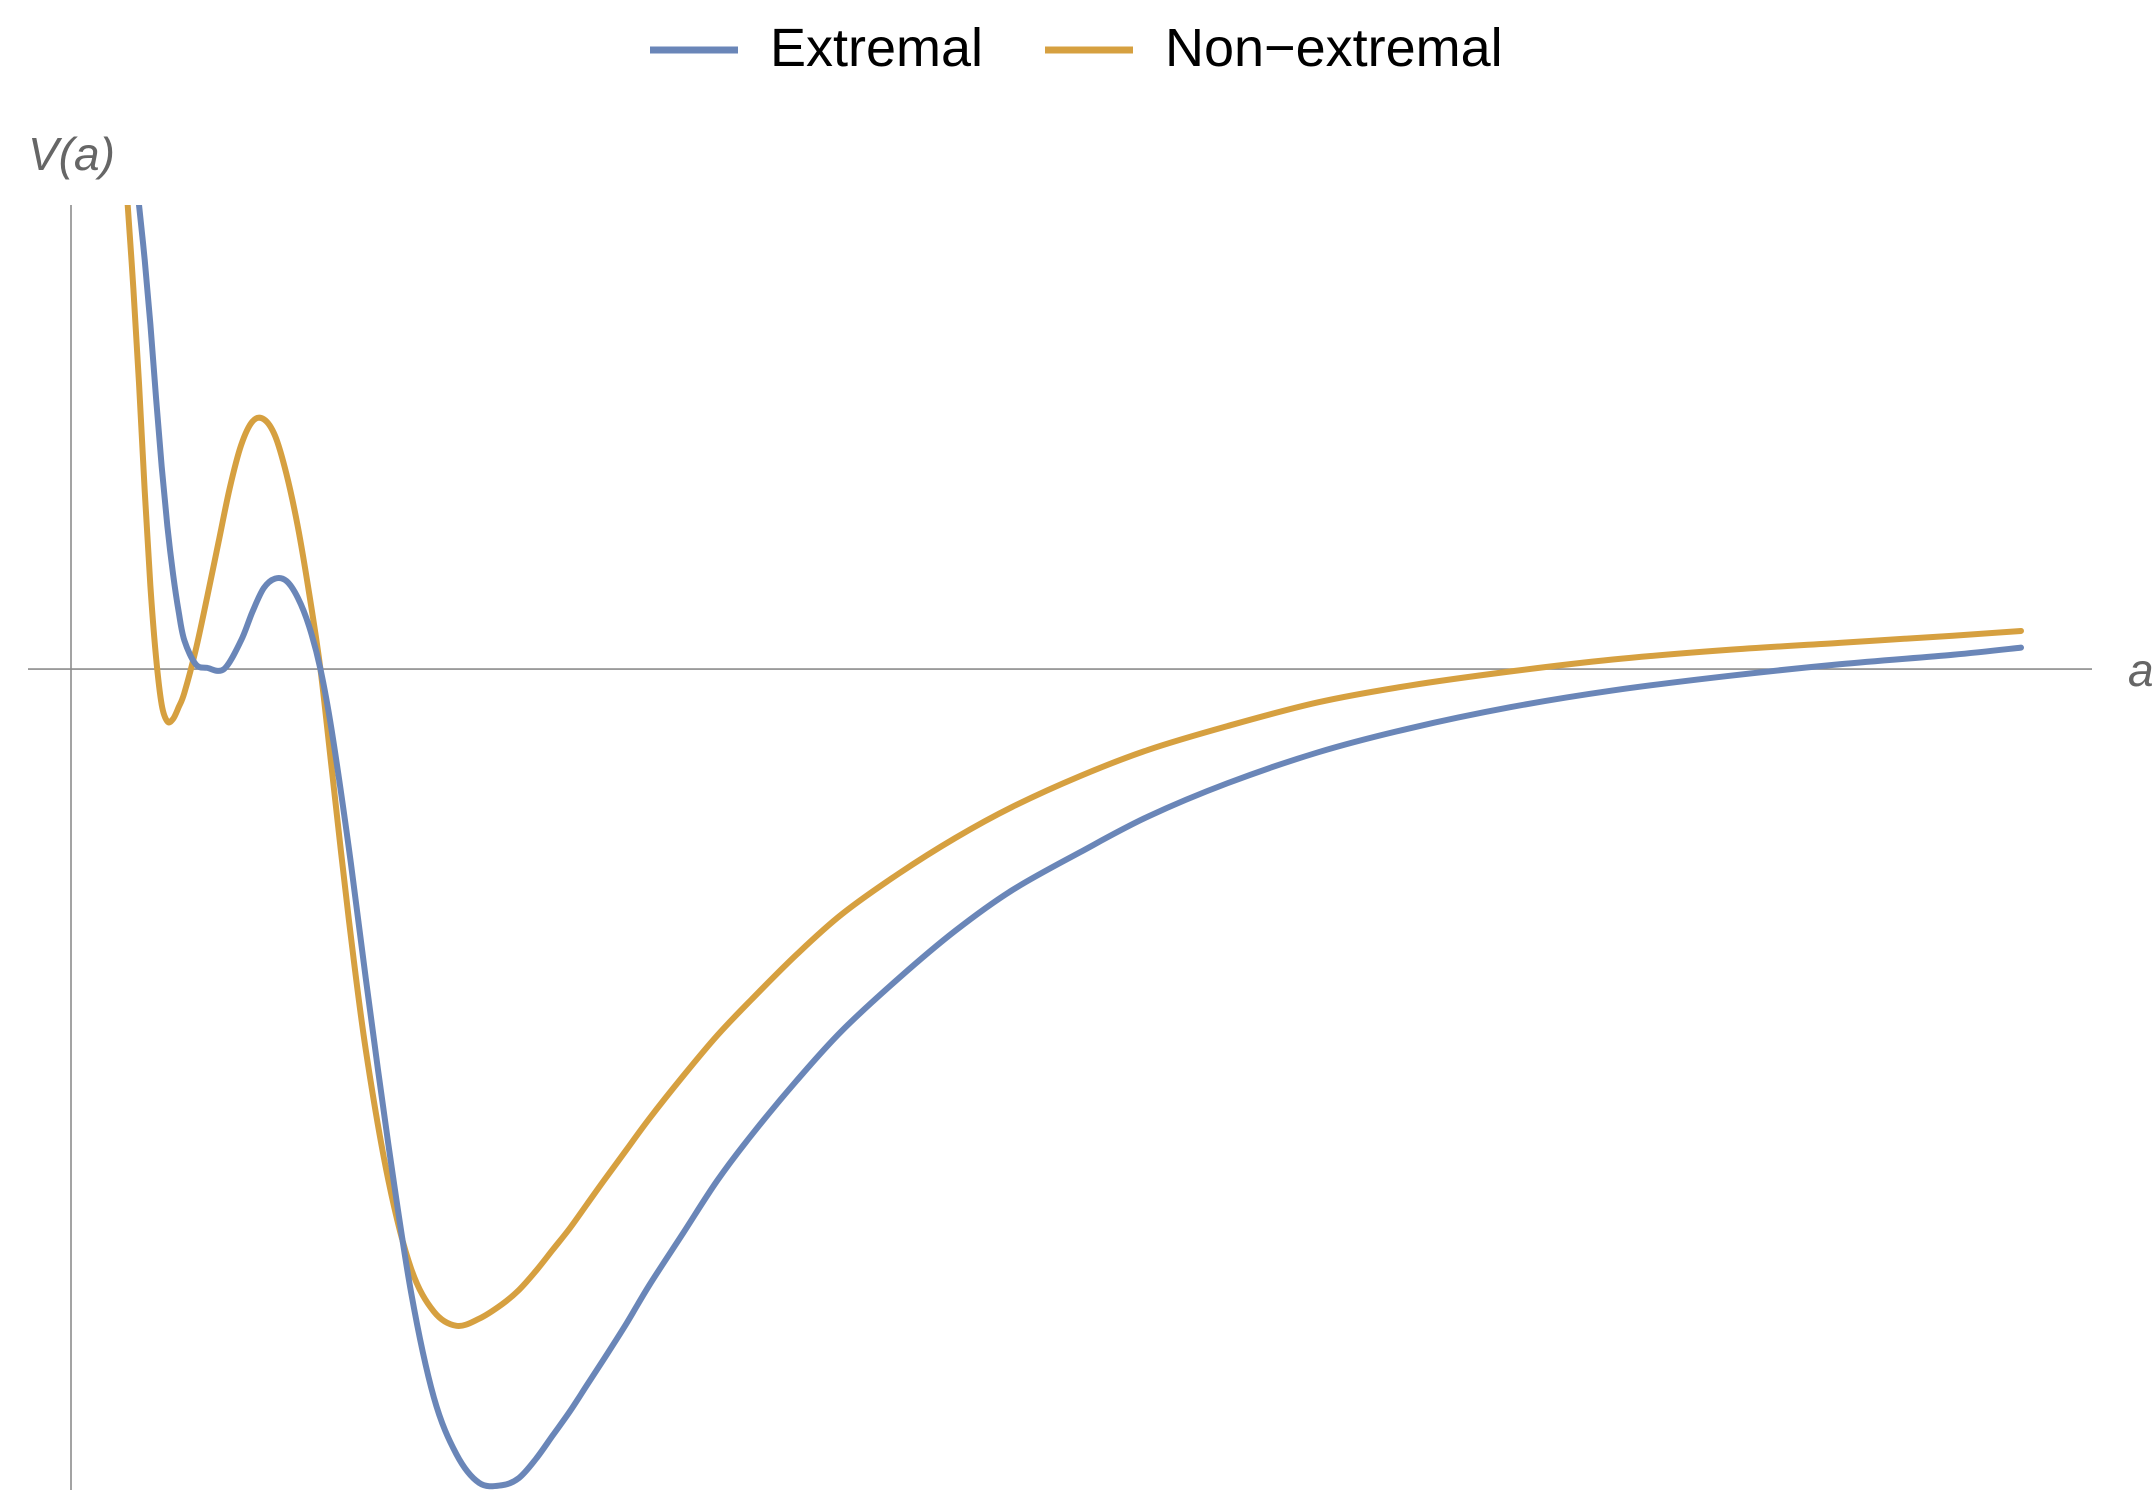 This screenshot has width=2156, height=1500. I want to click on legend-entry-non-extremal: Non−extremal, so click(1274, 48).